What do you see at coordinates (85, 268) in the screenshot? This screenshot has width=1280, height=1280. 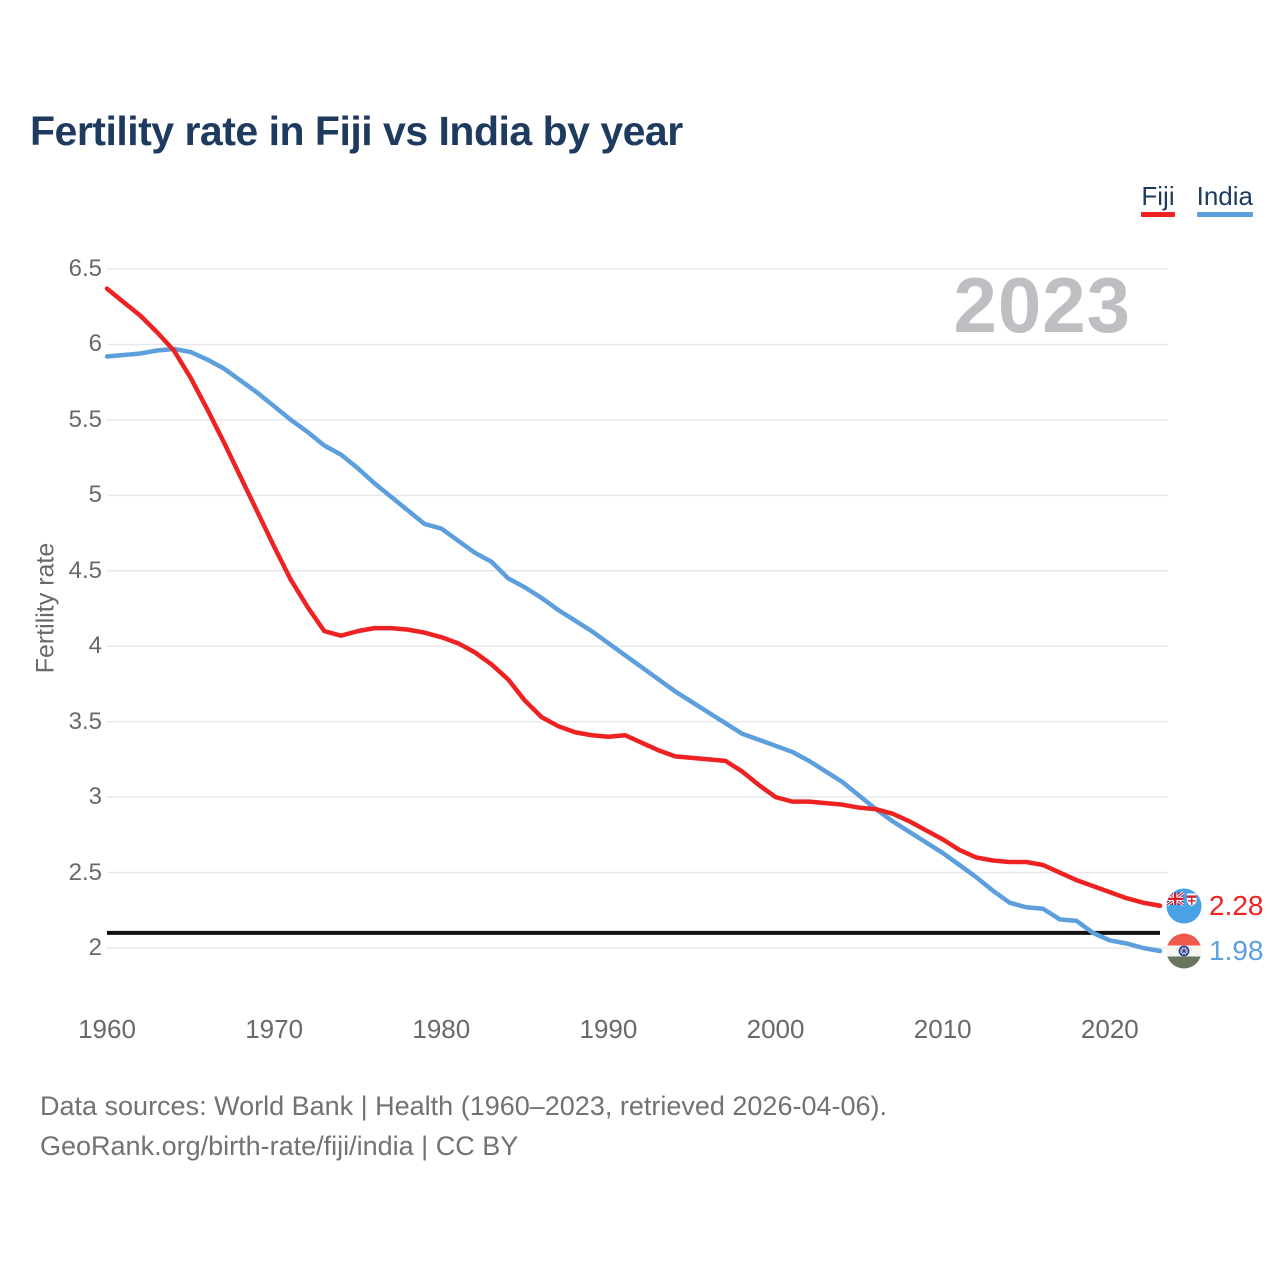 I see `y-tick-label: 6.5` at bounding box center [85, 268].